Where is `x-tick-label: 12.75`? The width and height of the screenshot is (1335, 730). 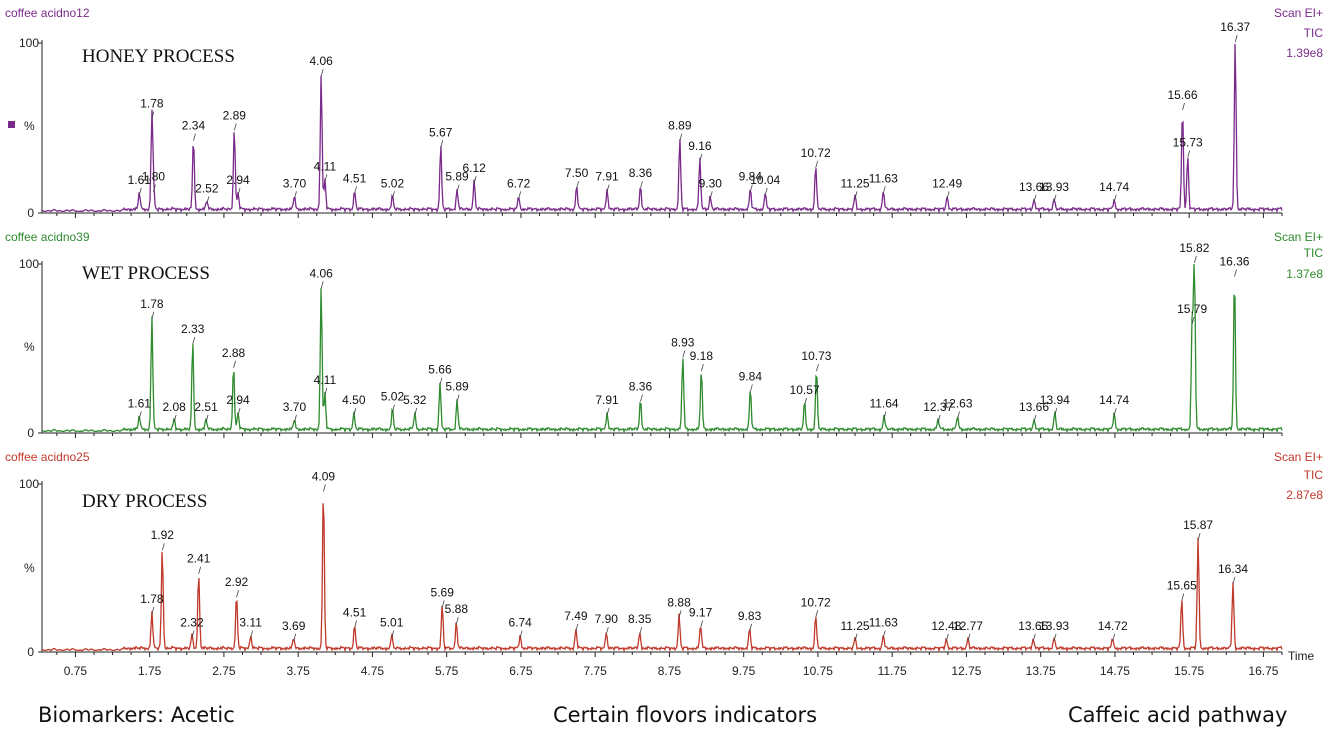
x-tick-label: 12.75 is located at coordinates (966, 671).